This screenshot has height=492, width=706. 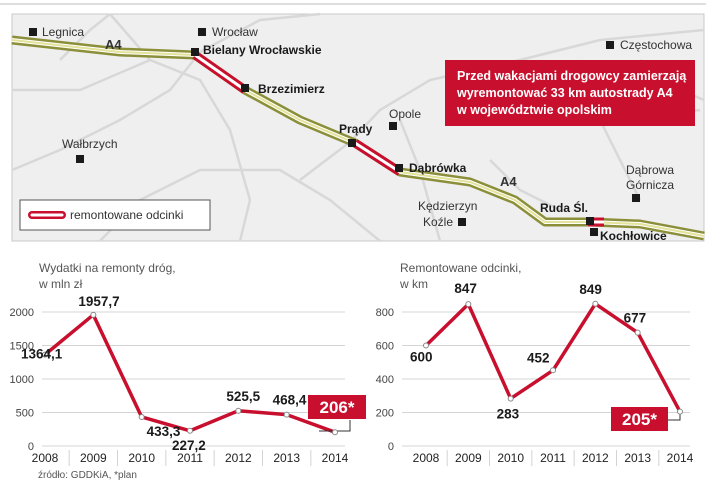 I want to click on y-tick-label: 400, so click(x=385, y=380).